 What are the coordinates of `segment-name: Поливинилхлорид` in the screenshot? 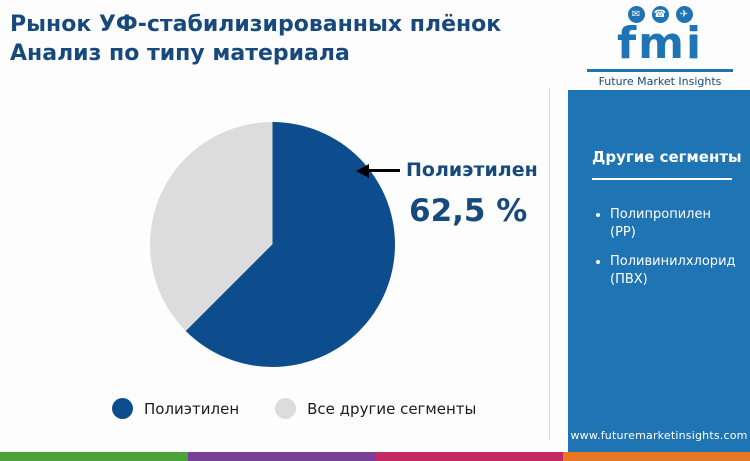 It's located at (673, 262).